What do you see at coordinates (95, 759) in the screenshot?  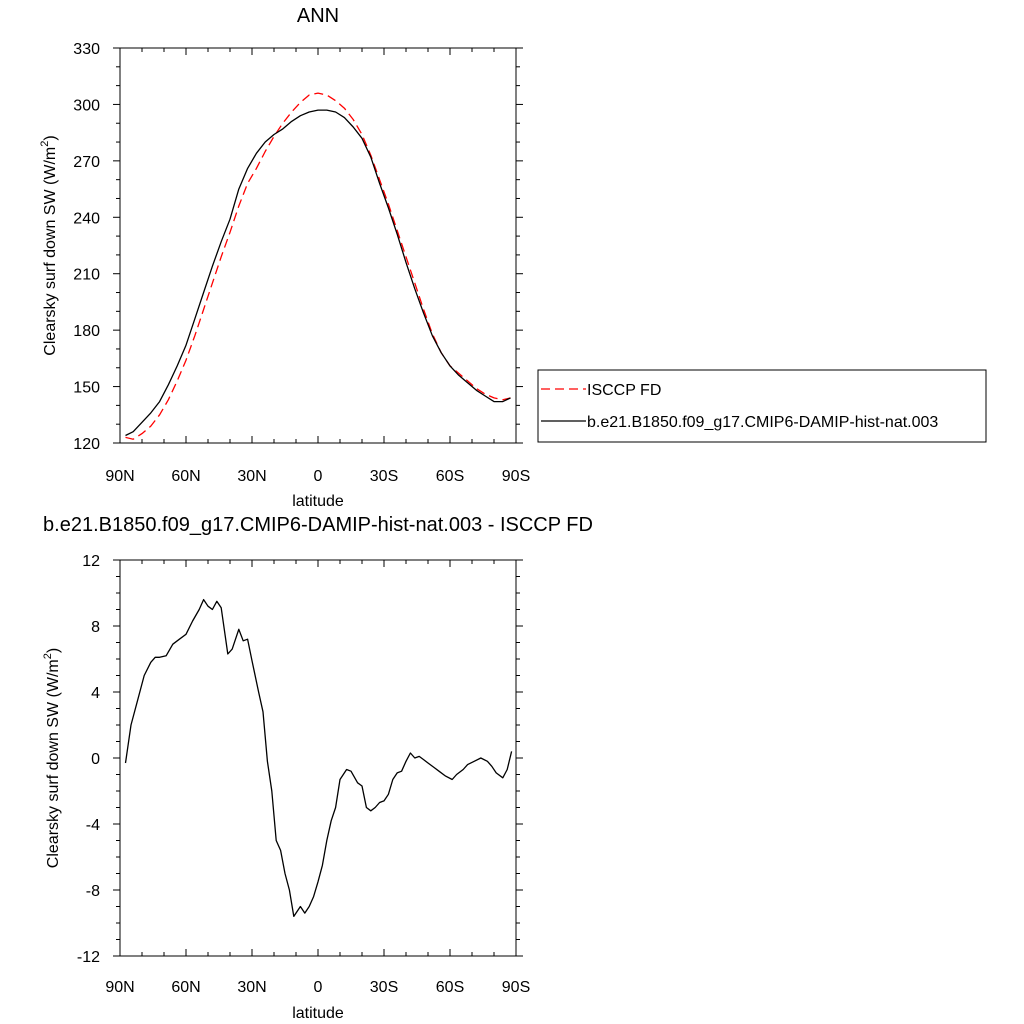 I see `y-tick-label: 0` at bounding box center [95, 759].